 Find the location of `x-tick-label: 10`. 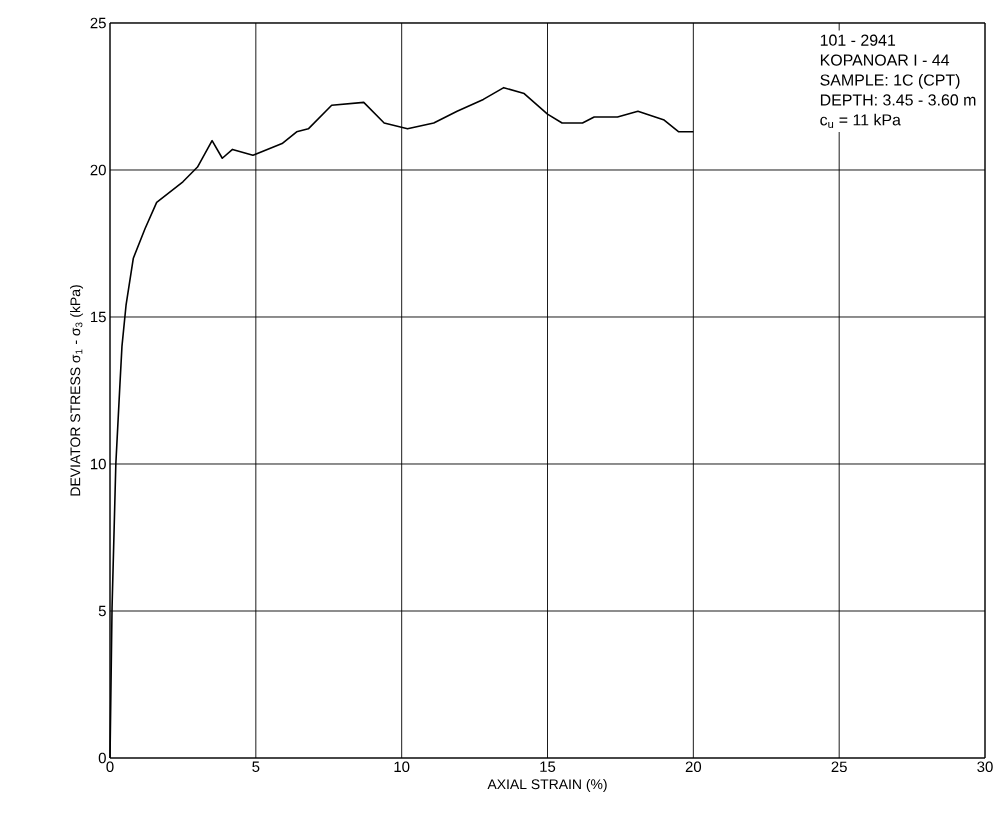

x-tick-label: 10 is located at coordinates (402, 767).